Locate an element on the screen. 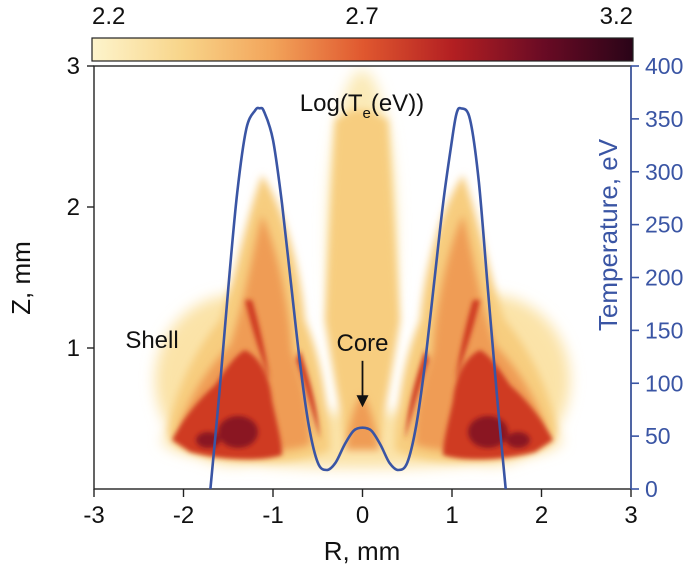 The width and height of the screenshot is (700, 573). y-axis-left: 1 2 3 is located at coordinates (80, 207).